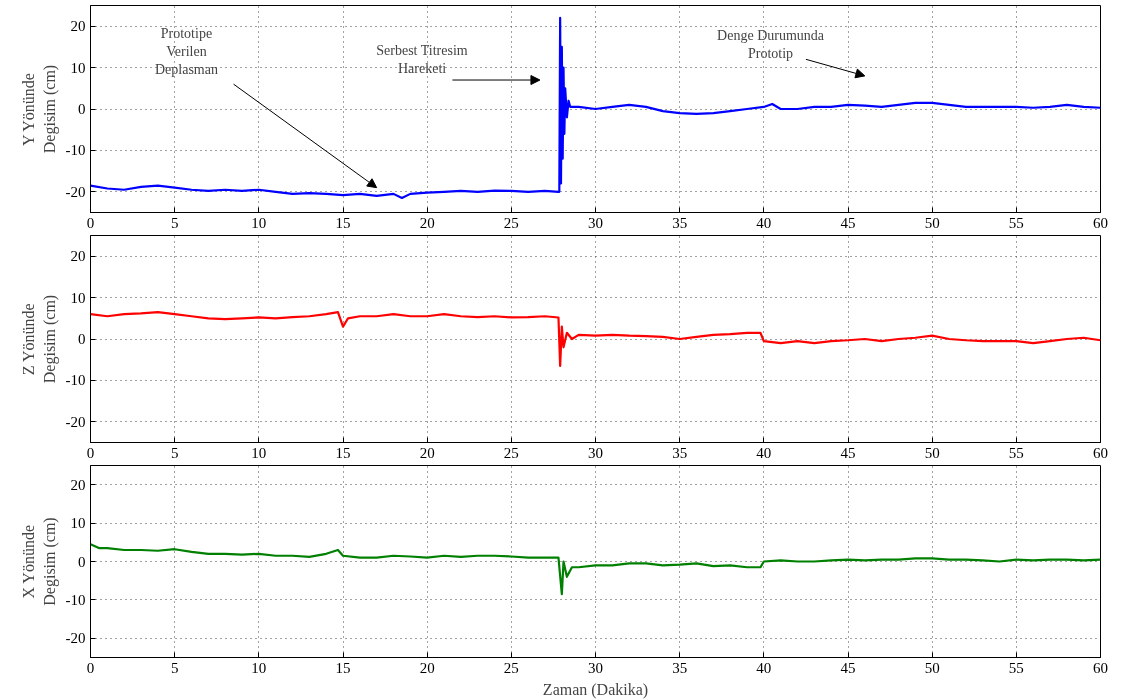 This screenshot has height=700, width=1129. I want to click on y-axis-title: Y Yönünde Degisim (cm), so click(39, 109).